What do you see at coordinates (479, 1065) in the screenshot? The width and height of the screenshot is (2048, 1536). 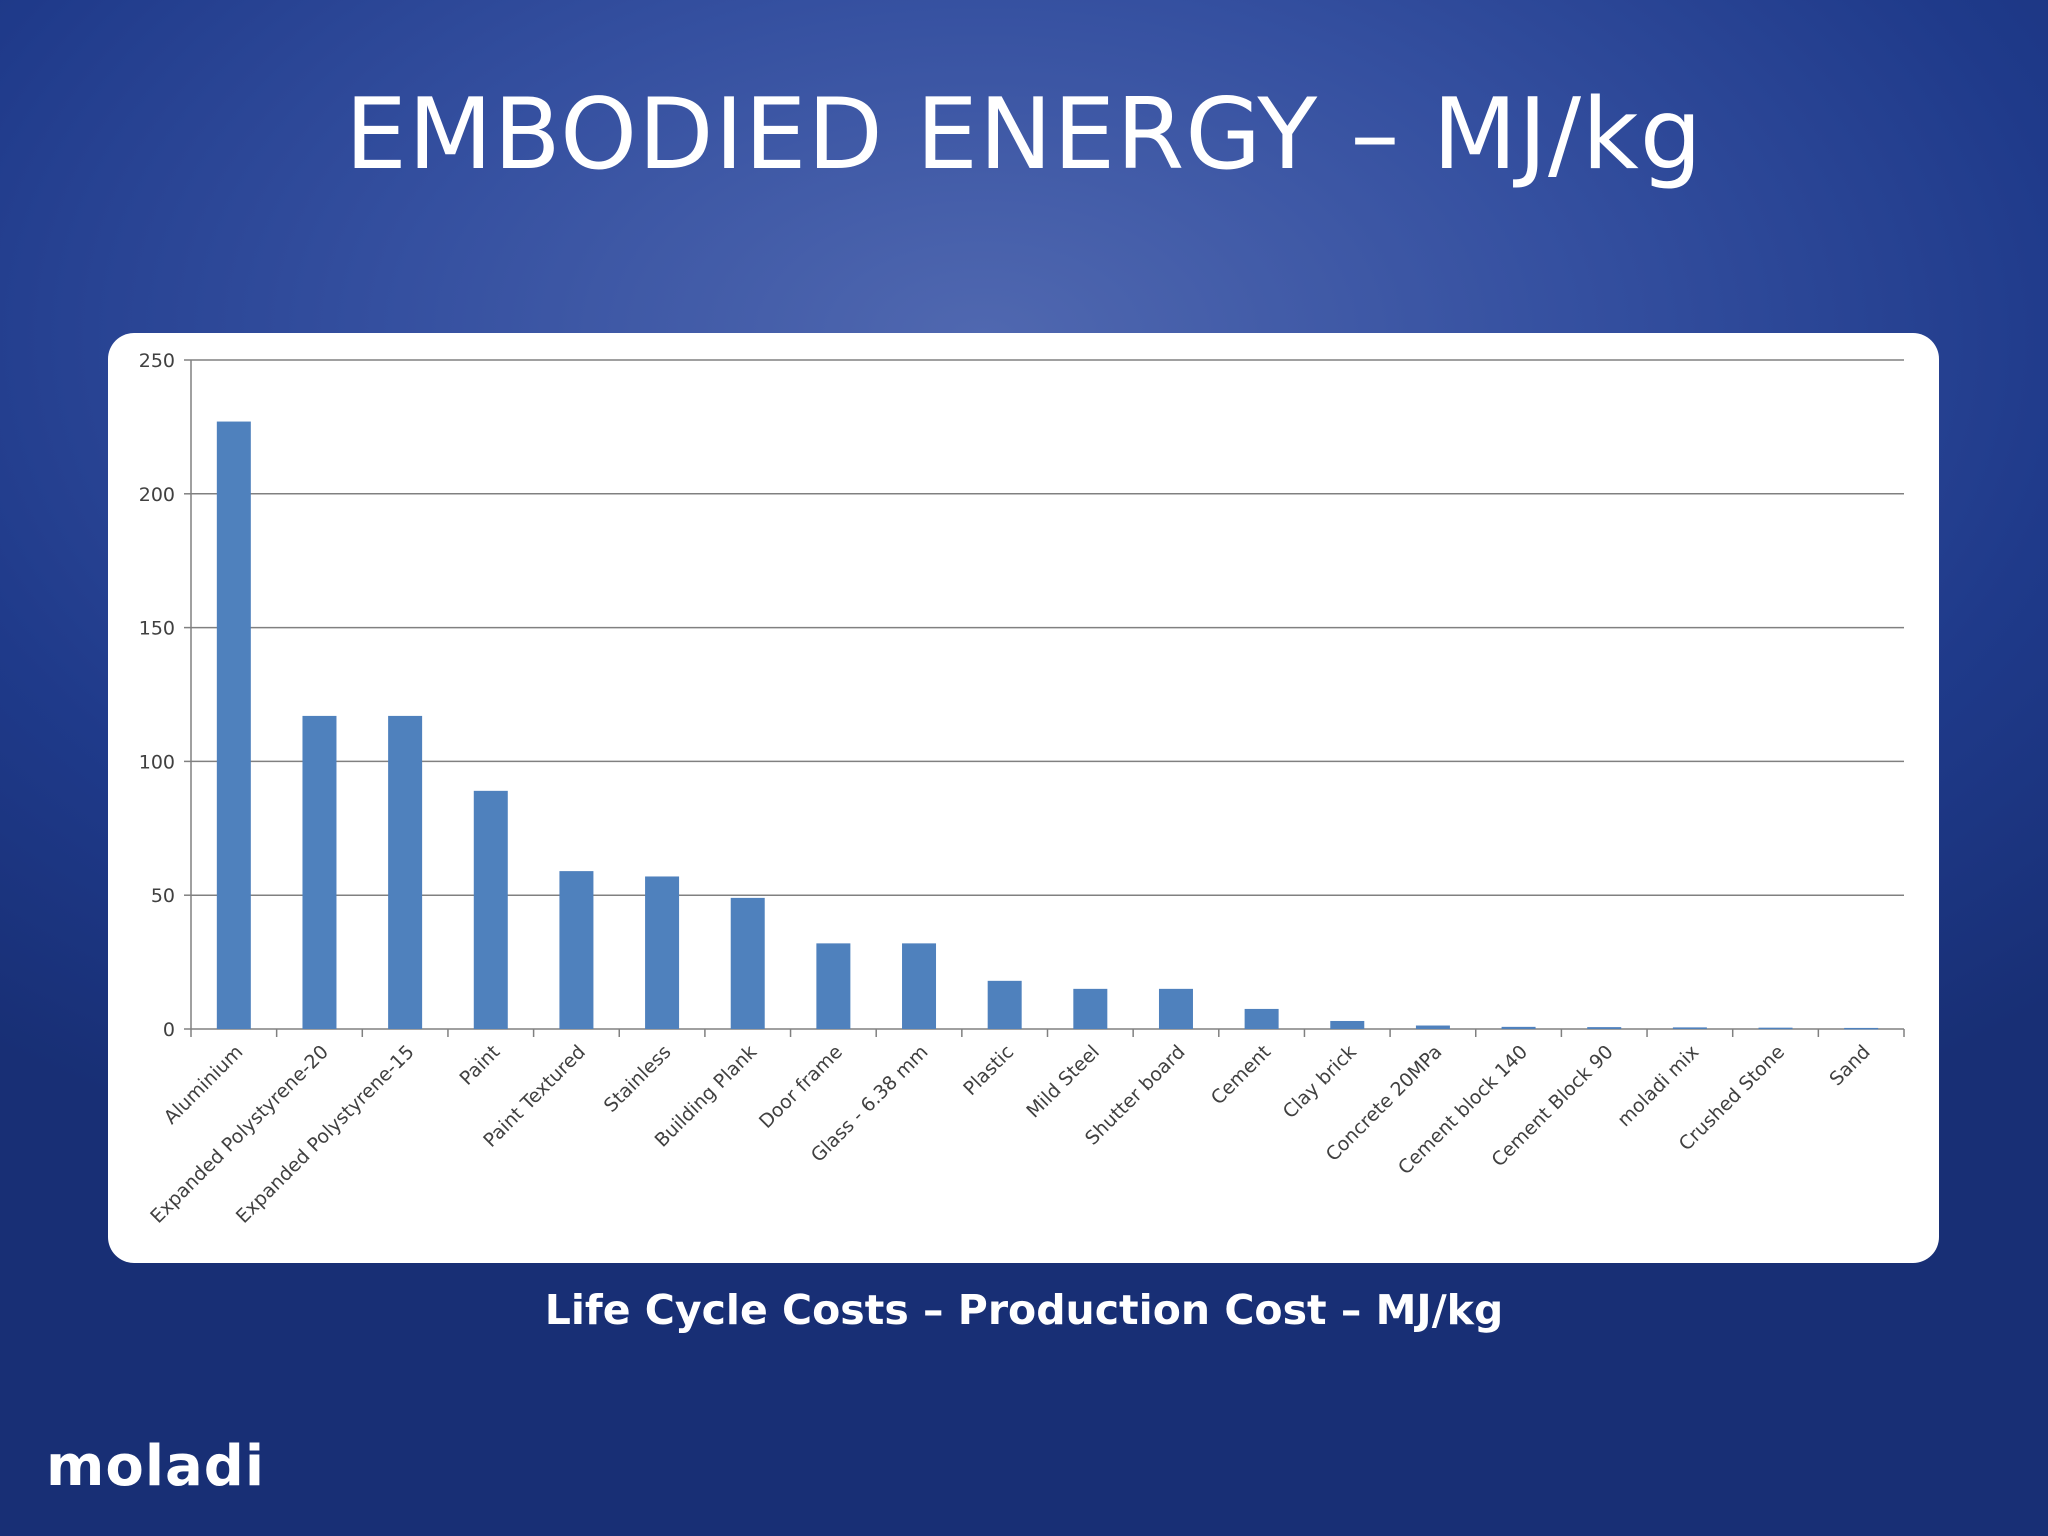 I see `x-tick-label: Paint` at bounding box center [479, 1065].